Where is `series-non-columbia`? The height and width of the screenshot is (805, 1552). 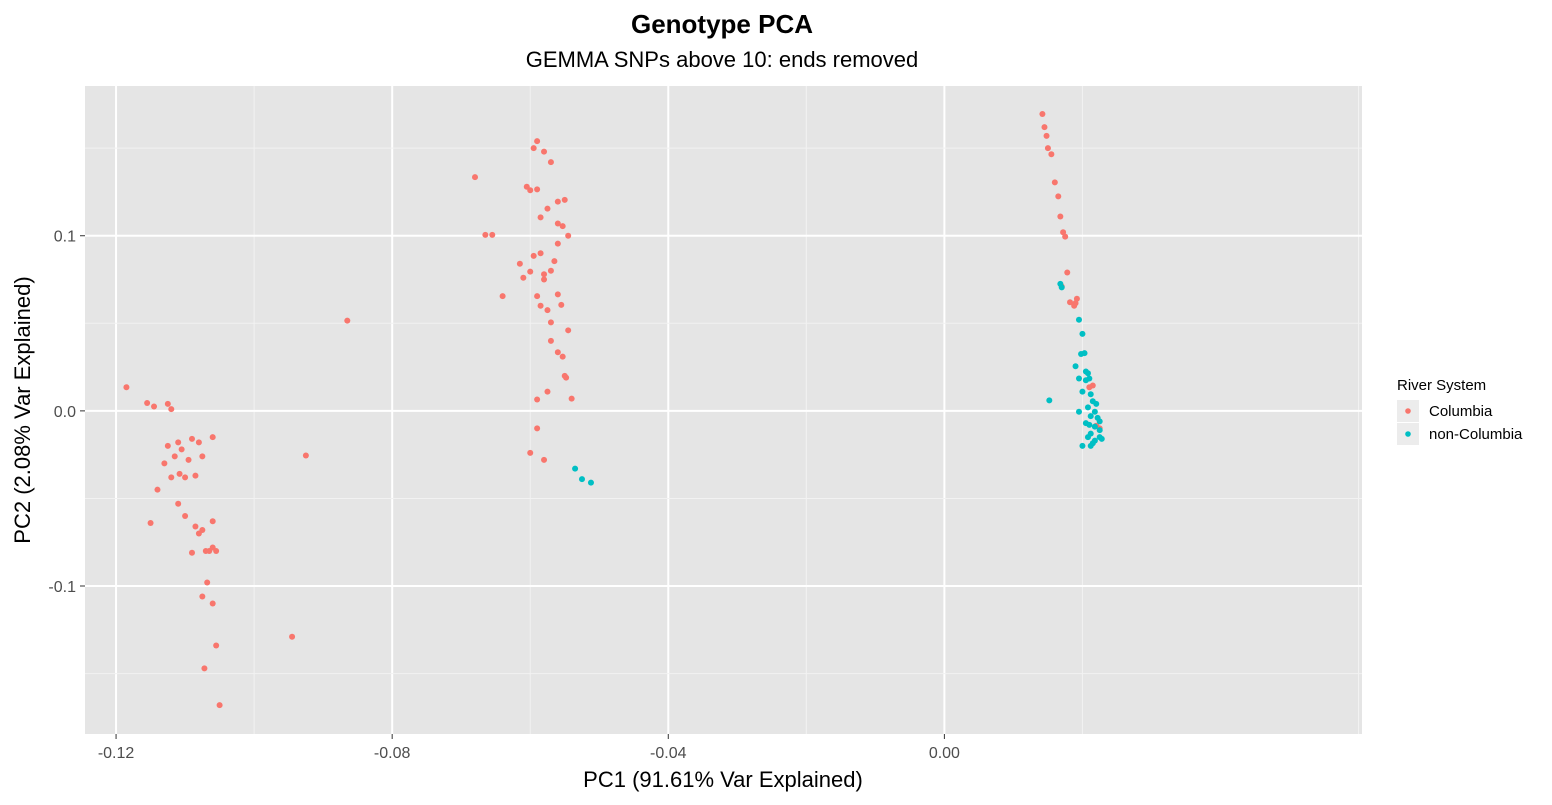
series-non-columbia is located at coordinates (838, 383).